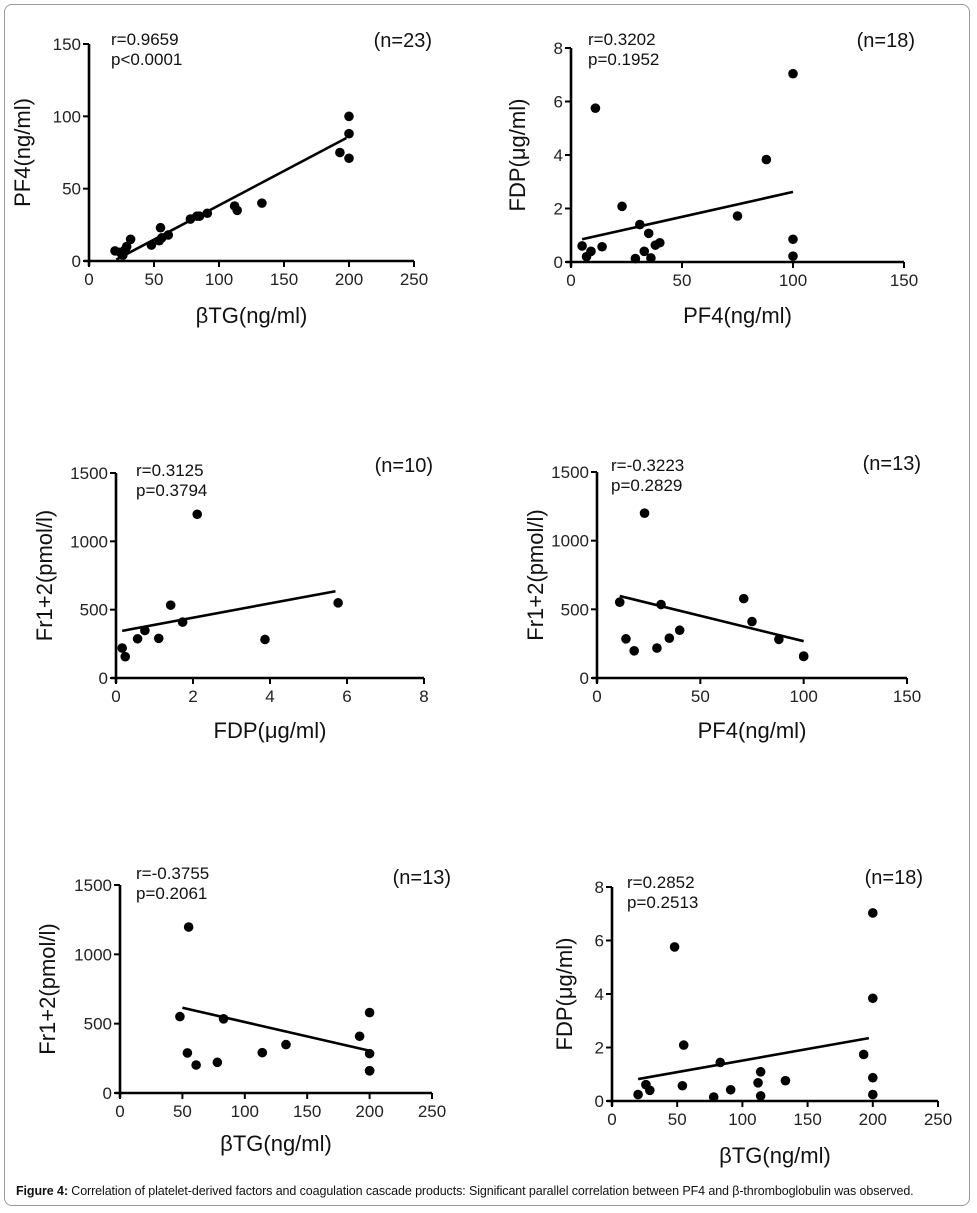  What do you see at coordinates (171, 893) in the screenshot?
I see `p-value-label: p=0.2061` at bounding box center [171, 893].